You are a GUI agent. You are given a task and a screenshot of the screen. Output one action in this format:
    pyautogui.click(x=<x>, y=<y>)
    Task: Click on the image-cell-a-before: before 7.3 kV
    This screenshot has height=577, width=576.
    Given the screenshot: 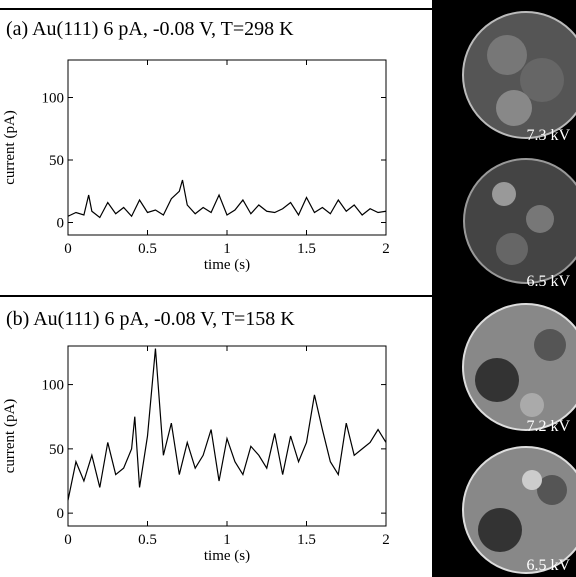 What is the action you would take?
    pyautogui.click(x=504, y=73)
    